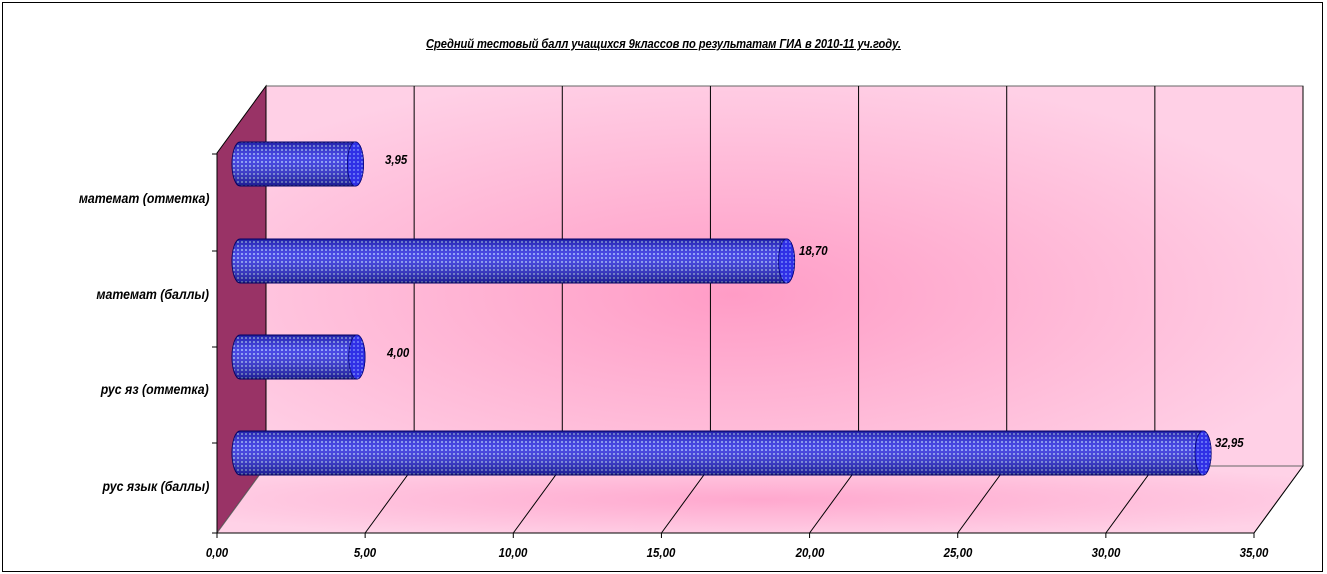  I want to click on category-label: рус яз (отметка), so click(155, 389).